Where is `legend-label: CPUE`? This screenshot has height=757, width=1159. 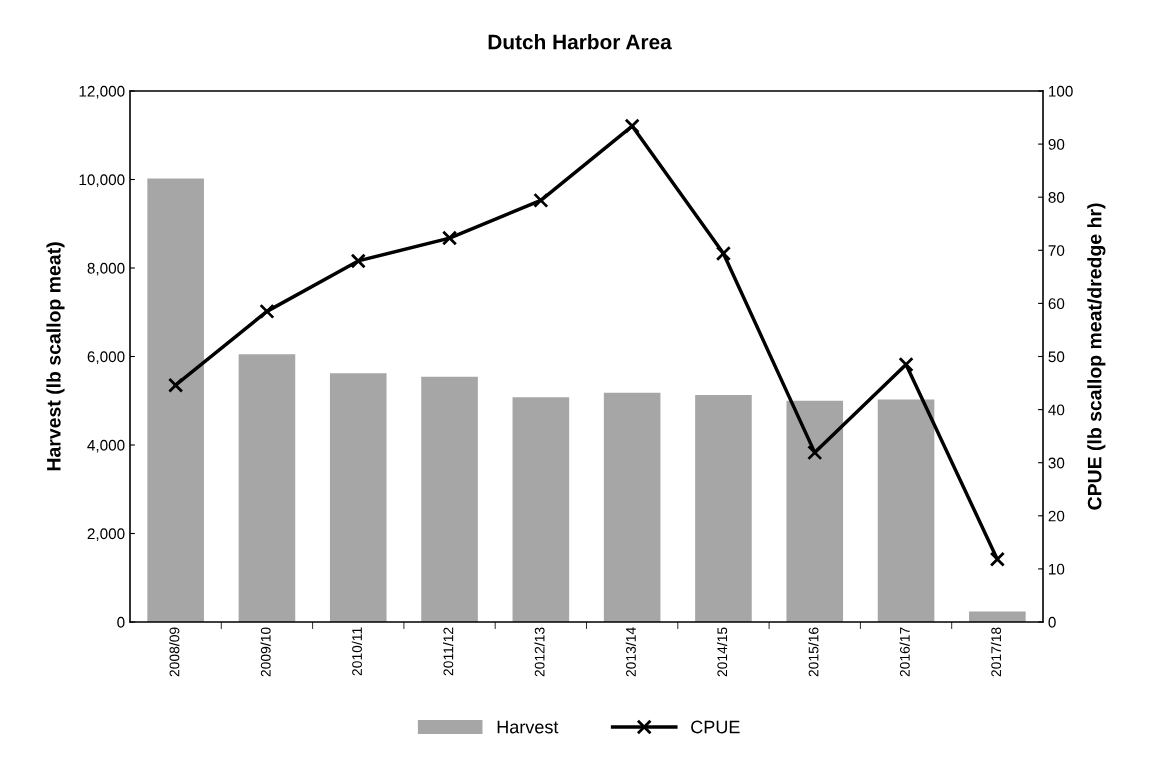 legend-label: CPUE is located at coordinates (715, 727).